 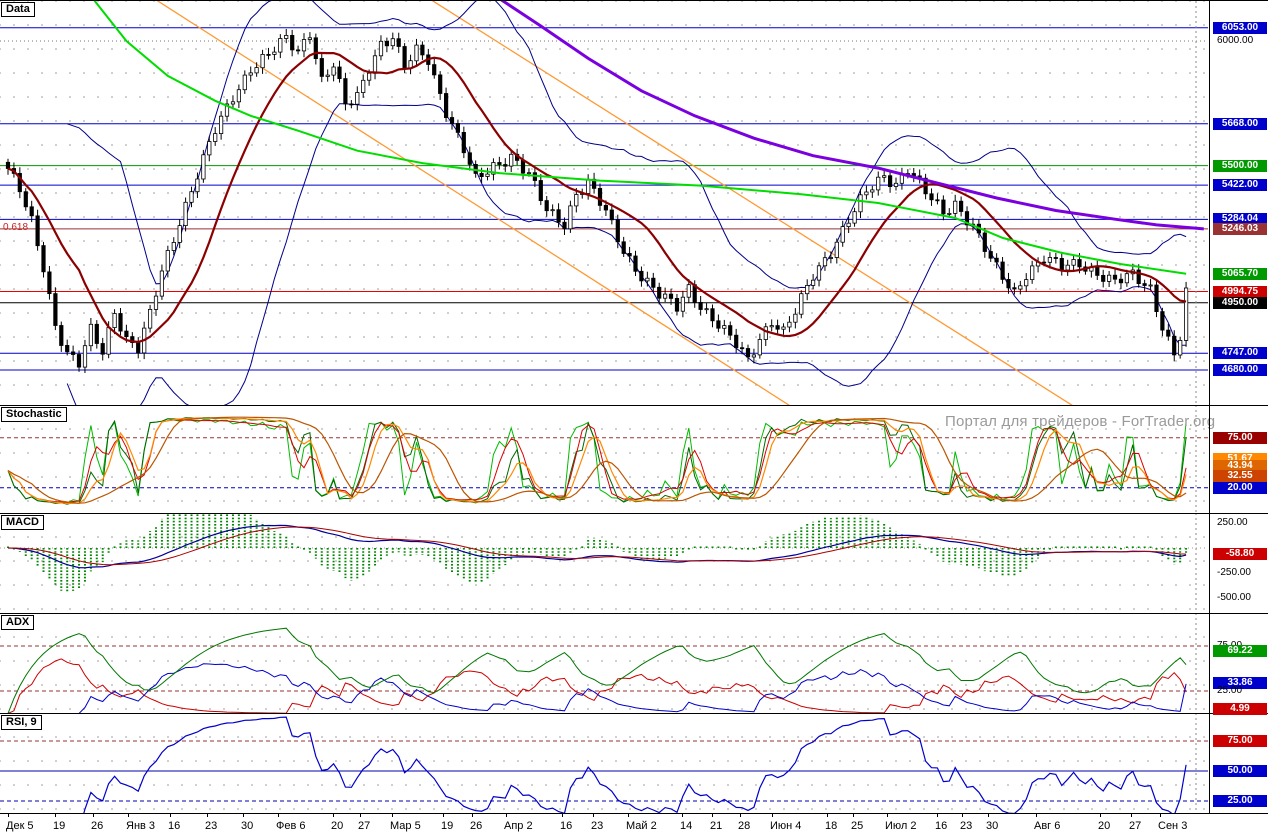 What do you see at coordinates (1240, 554) in the screenshot?
I see `price-label: -58.80` at bounding box center [1240, 554].